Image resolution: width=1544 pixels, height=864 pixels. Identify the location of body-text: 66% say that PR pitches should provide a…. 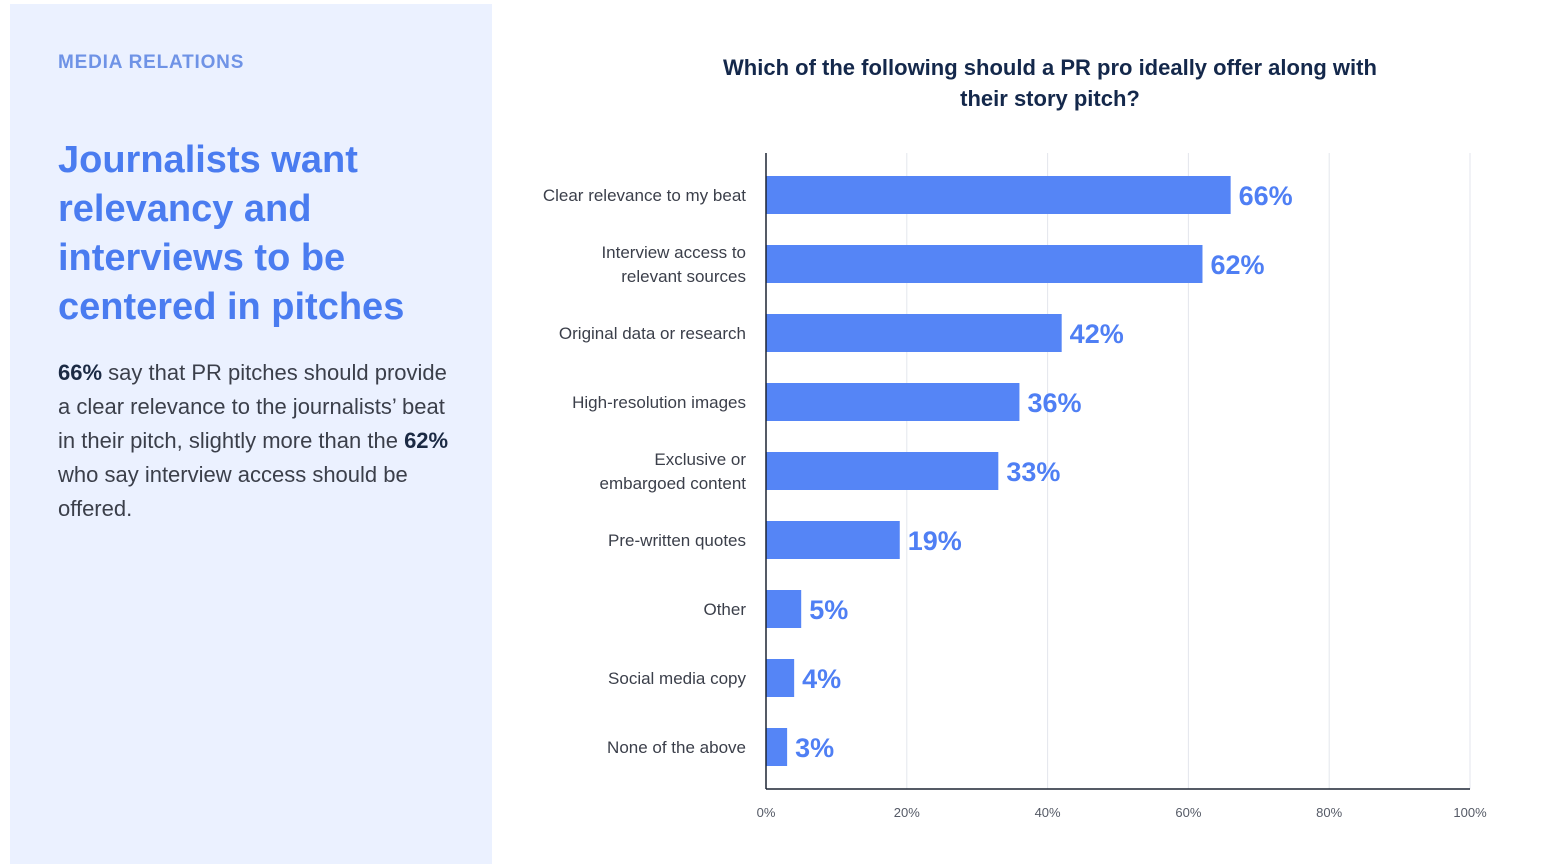
(258, 441).